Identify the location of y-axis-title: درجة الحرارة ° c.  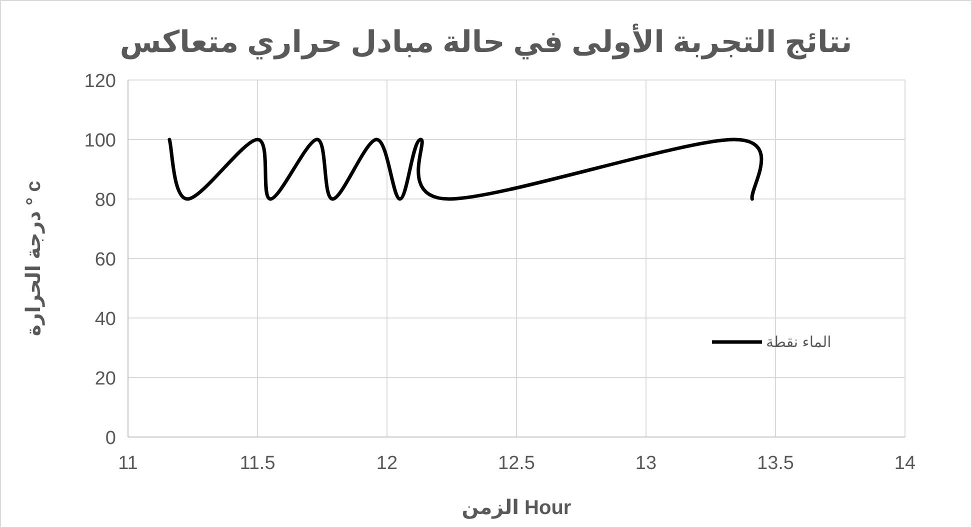
(34, 258).